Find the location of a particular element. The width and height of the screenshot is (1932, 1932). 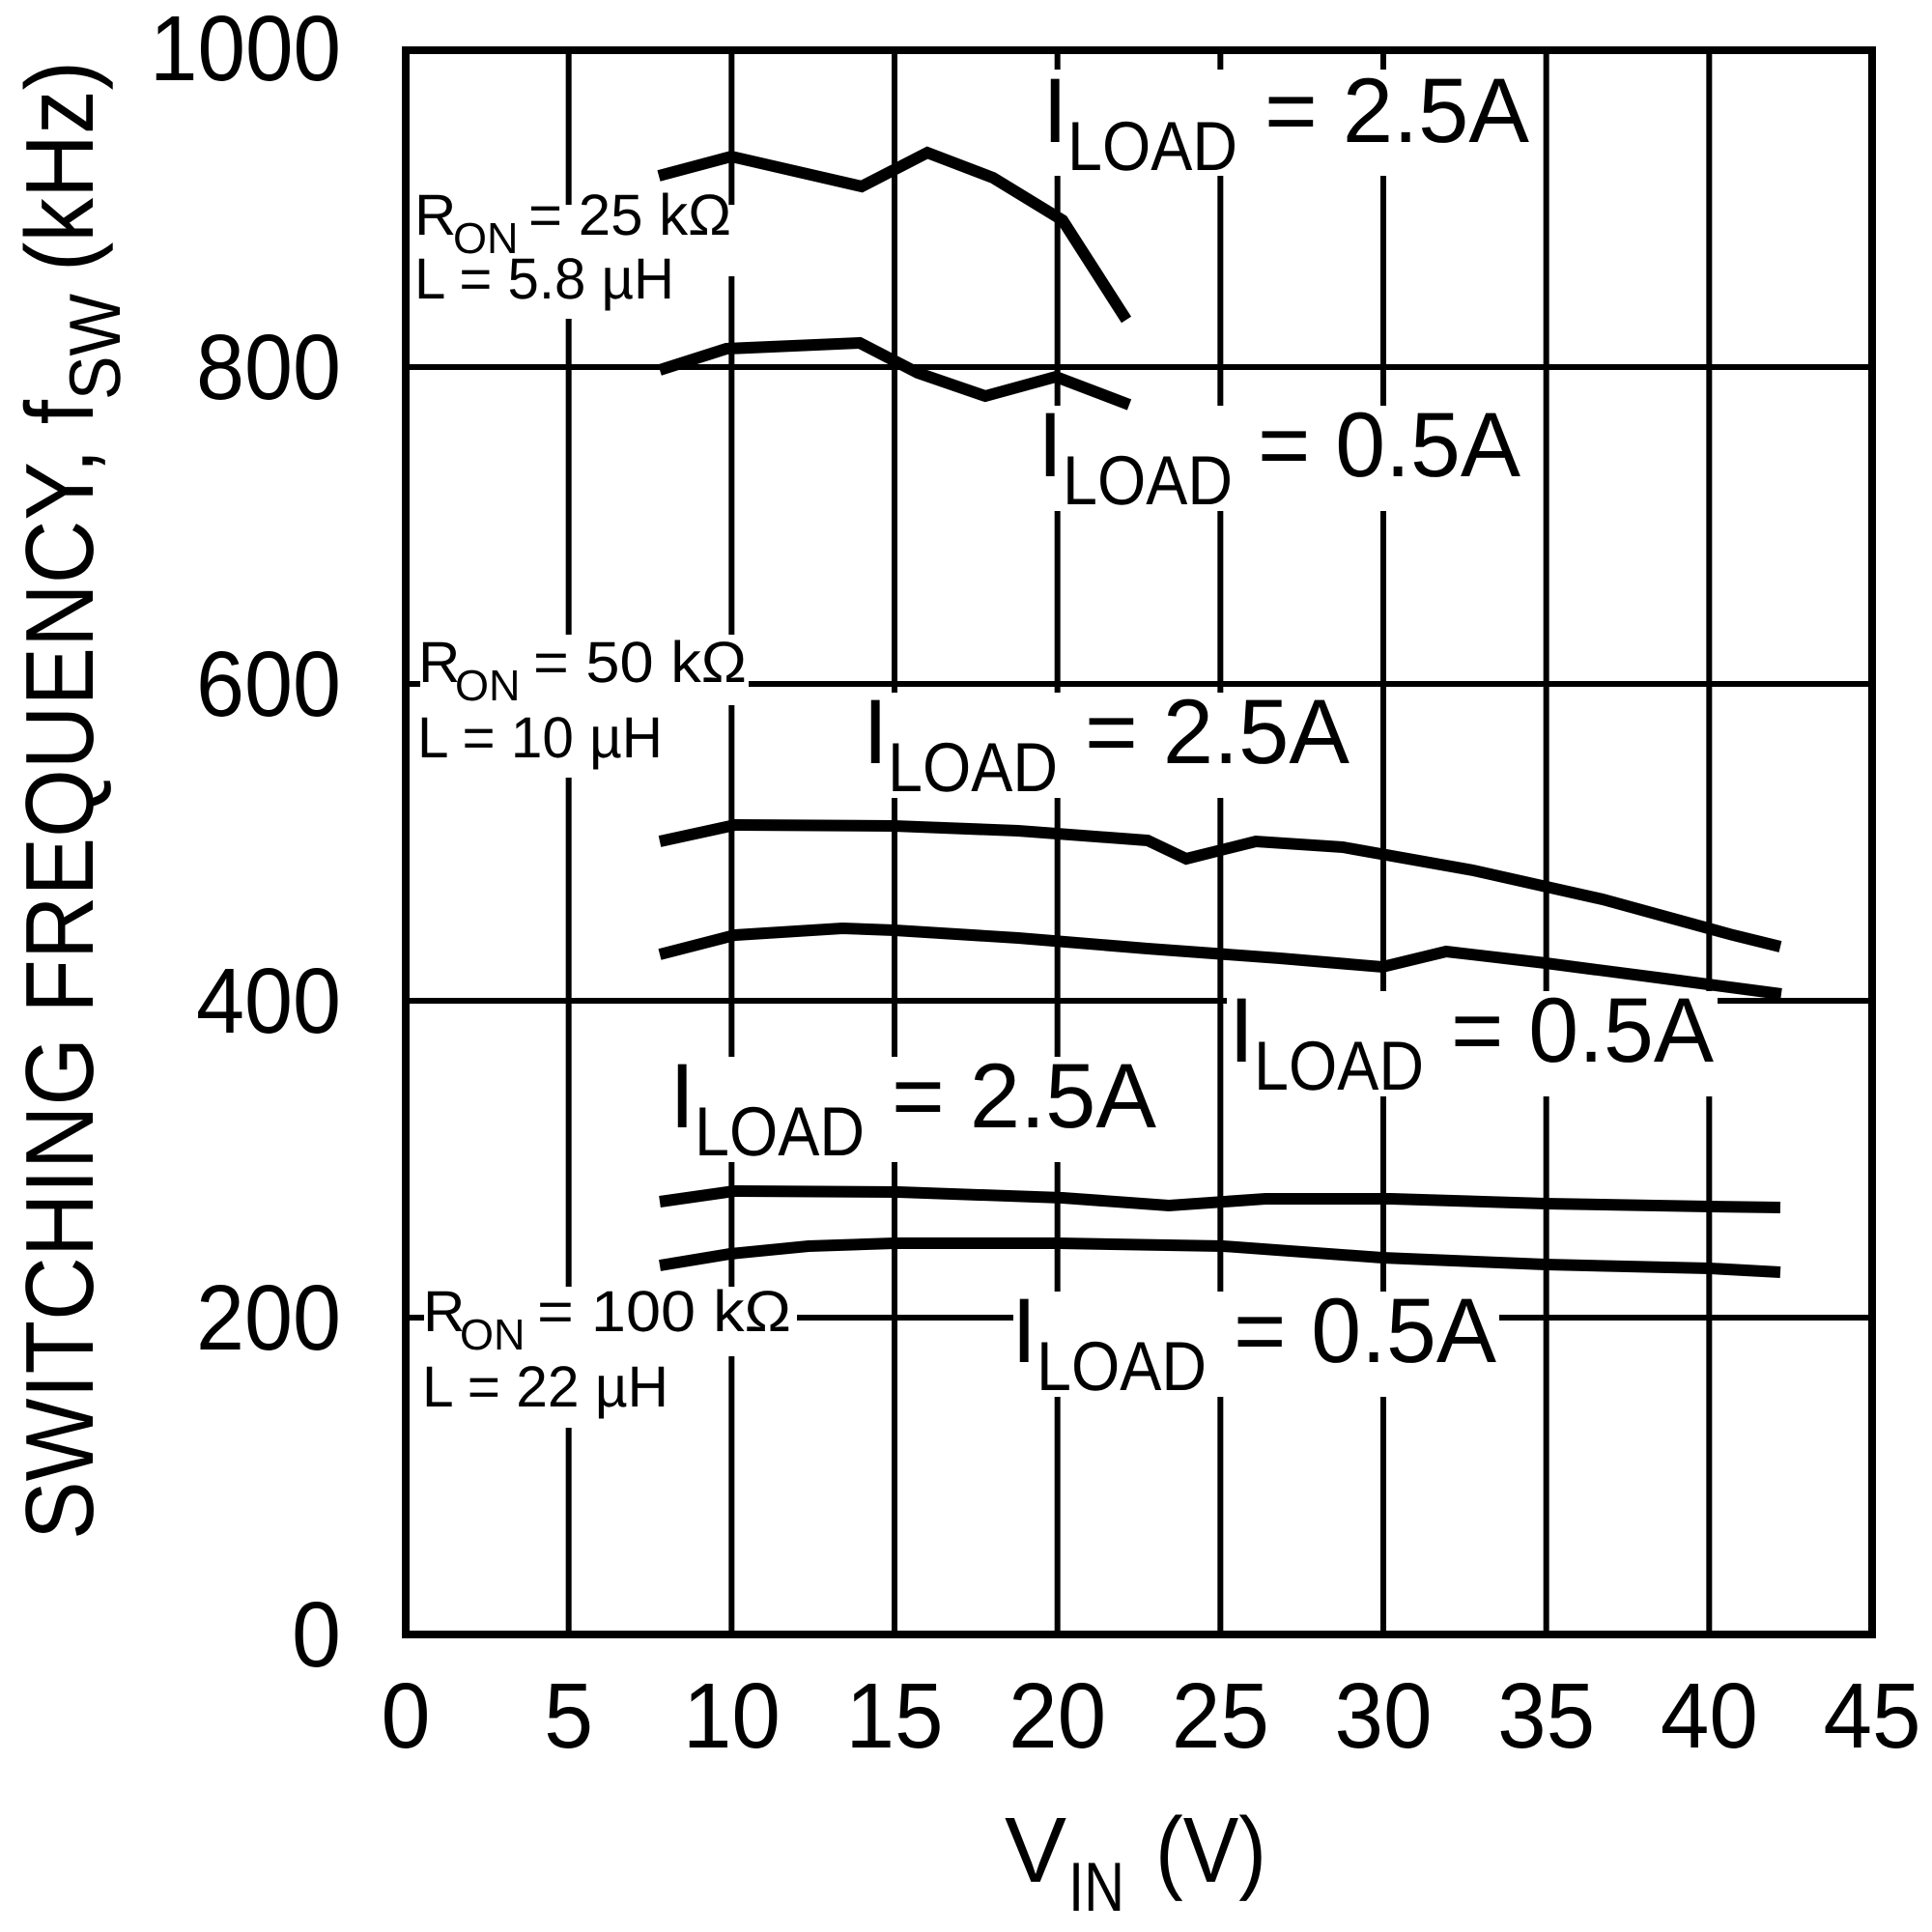

svg-text: 200 is located at coordinates (268, 1318).